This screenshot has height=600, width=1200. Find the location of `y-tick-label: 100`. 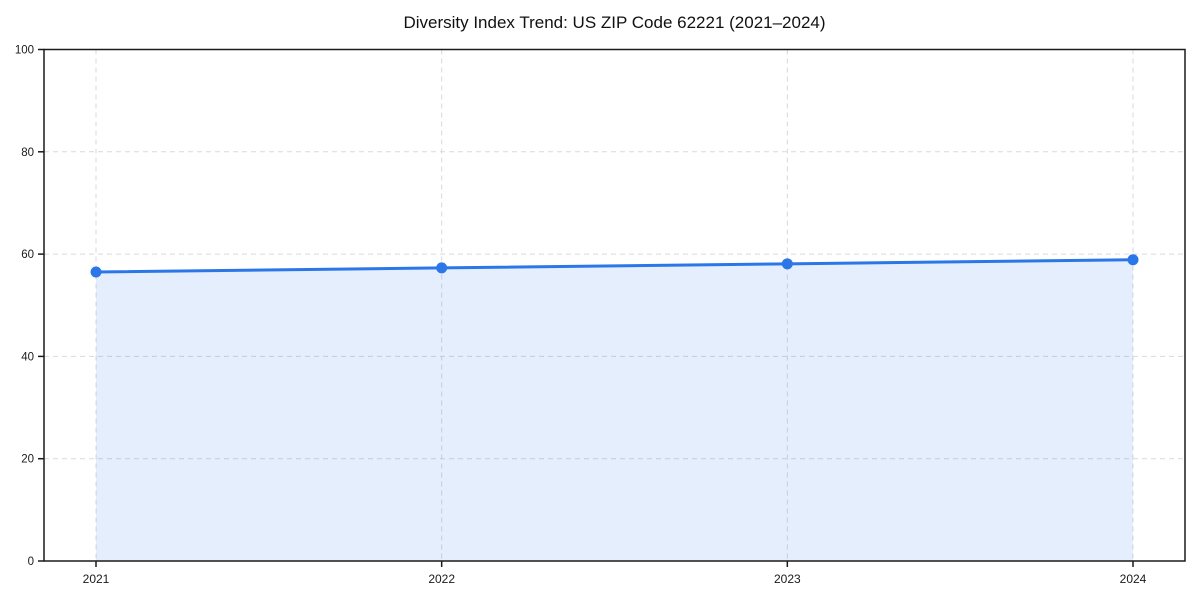

y-tick-label: 100 is located at coordinates (24, 51).